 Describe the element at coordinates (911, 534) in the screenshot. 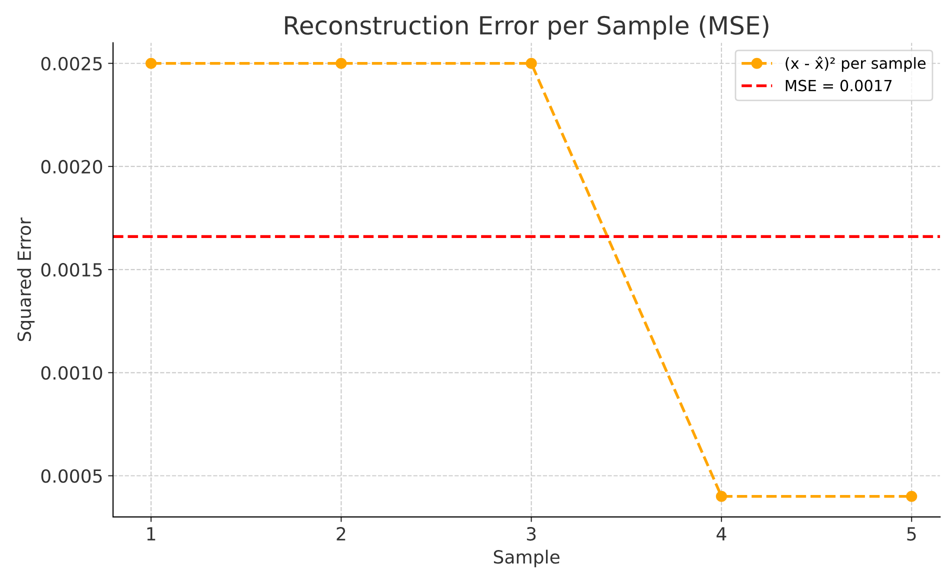

I see `x-tick-label: 5` at that location.